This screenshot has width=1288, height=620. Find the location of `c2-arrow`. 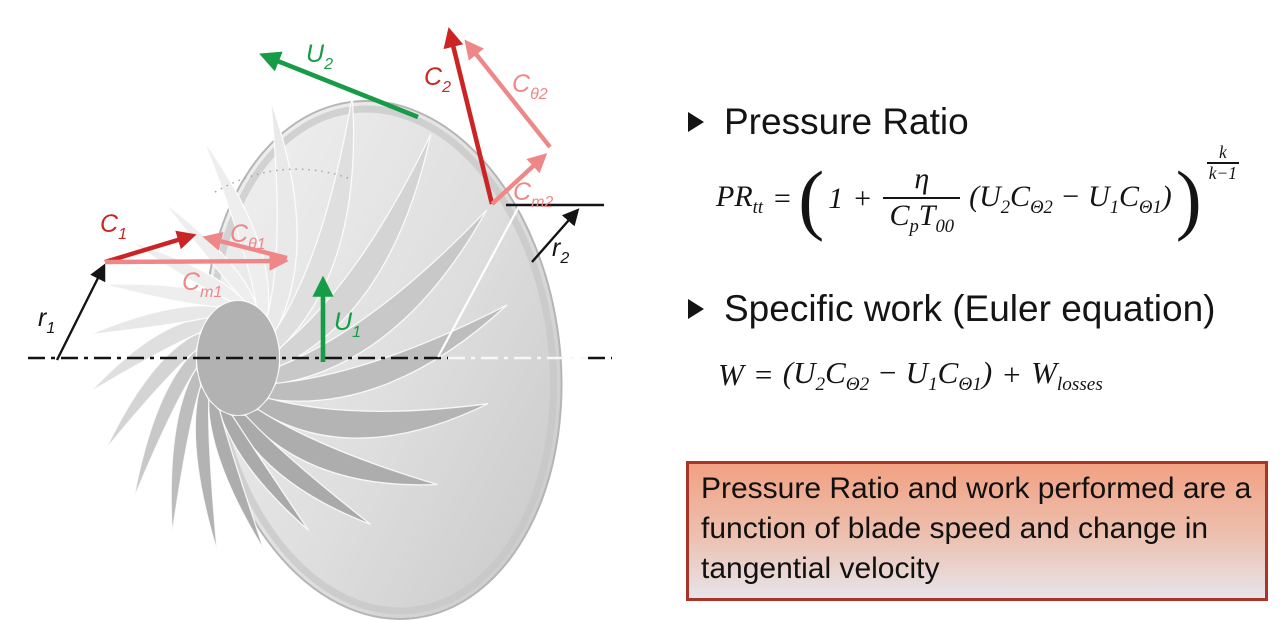

c2-arrow is located at coordinates (469, 116).